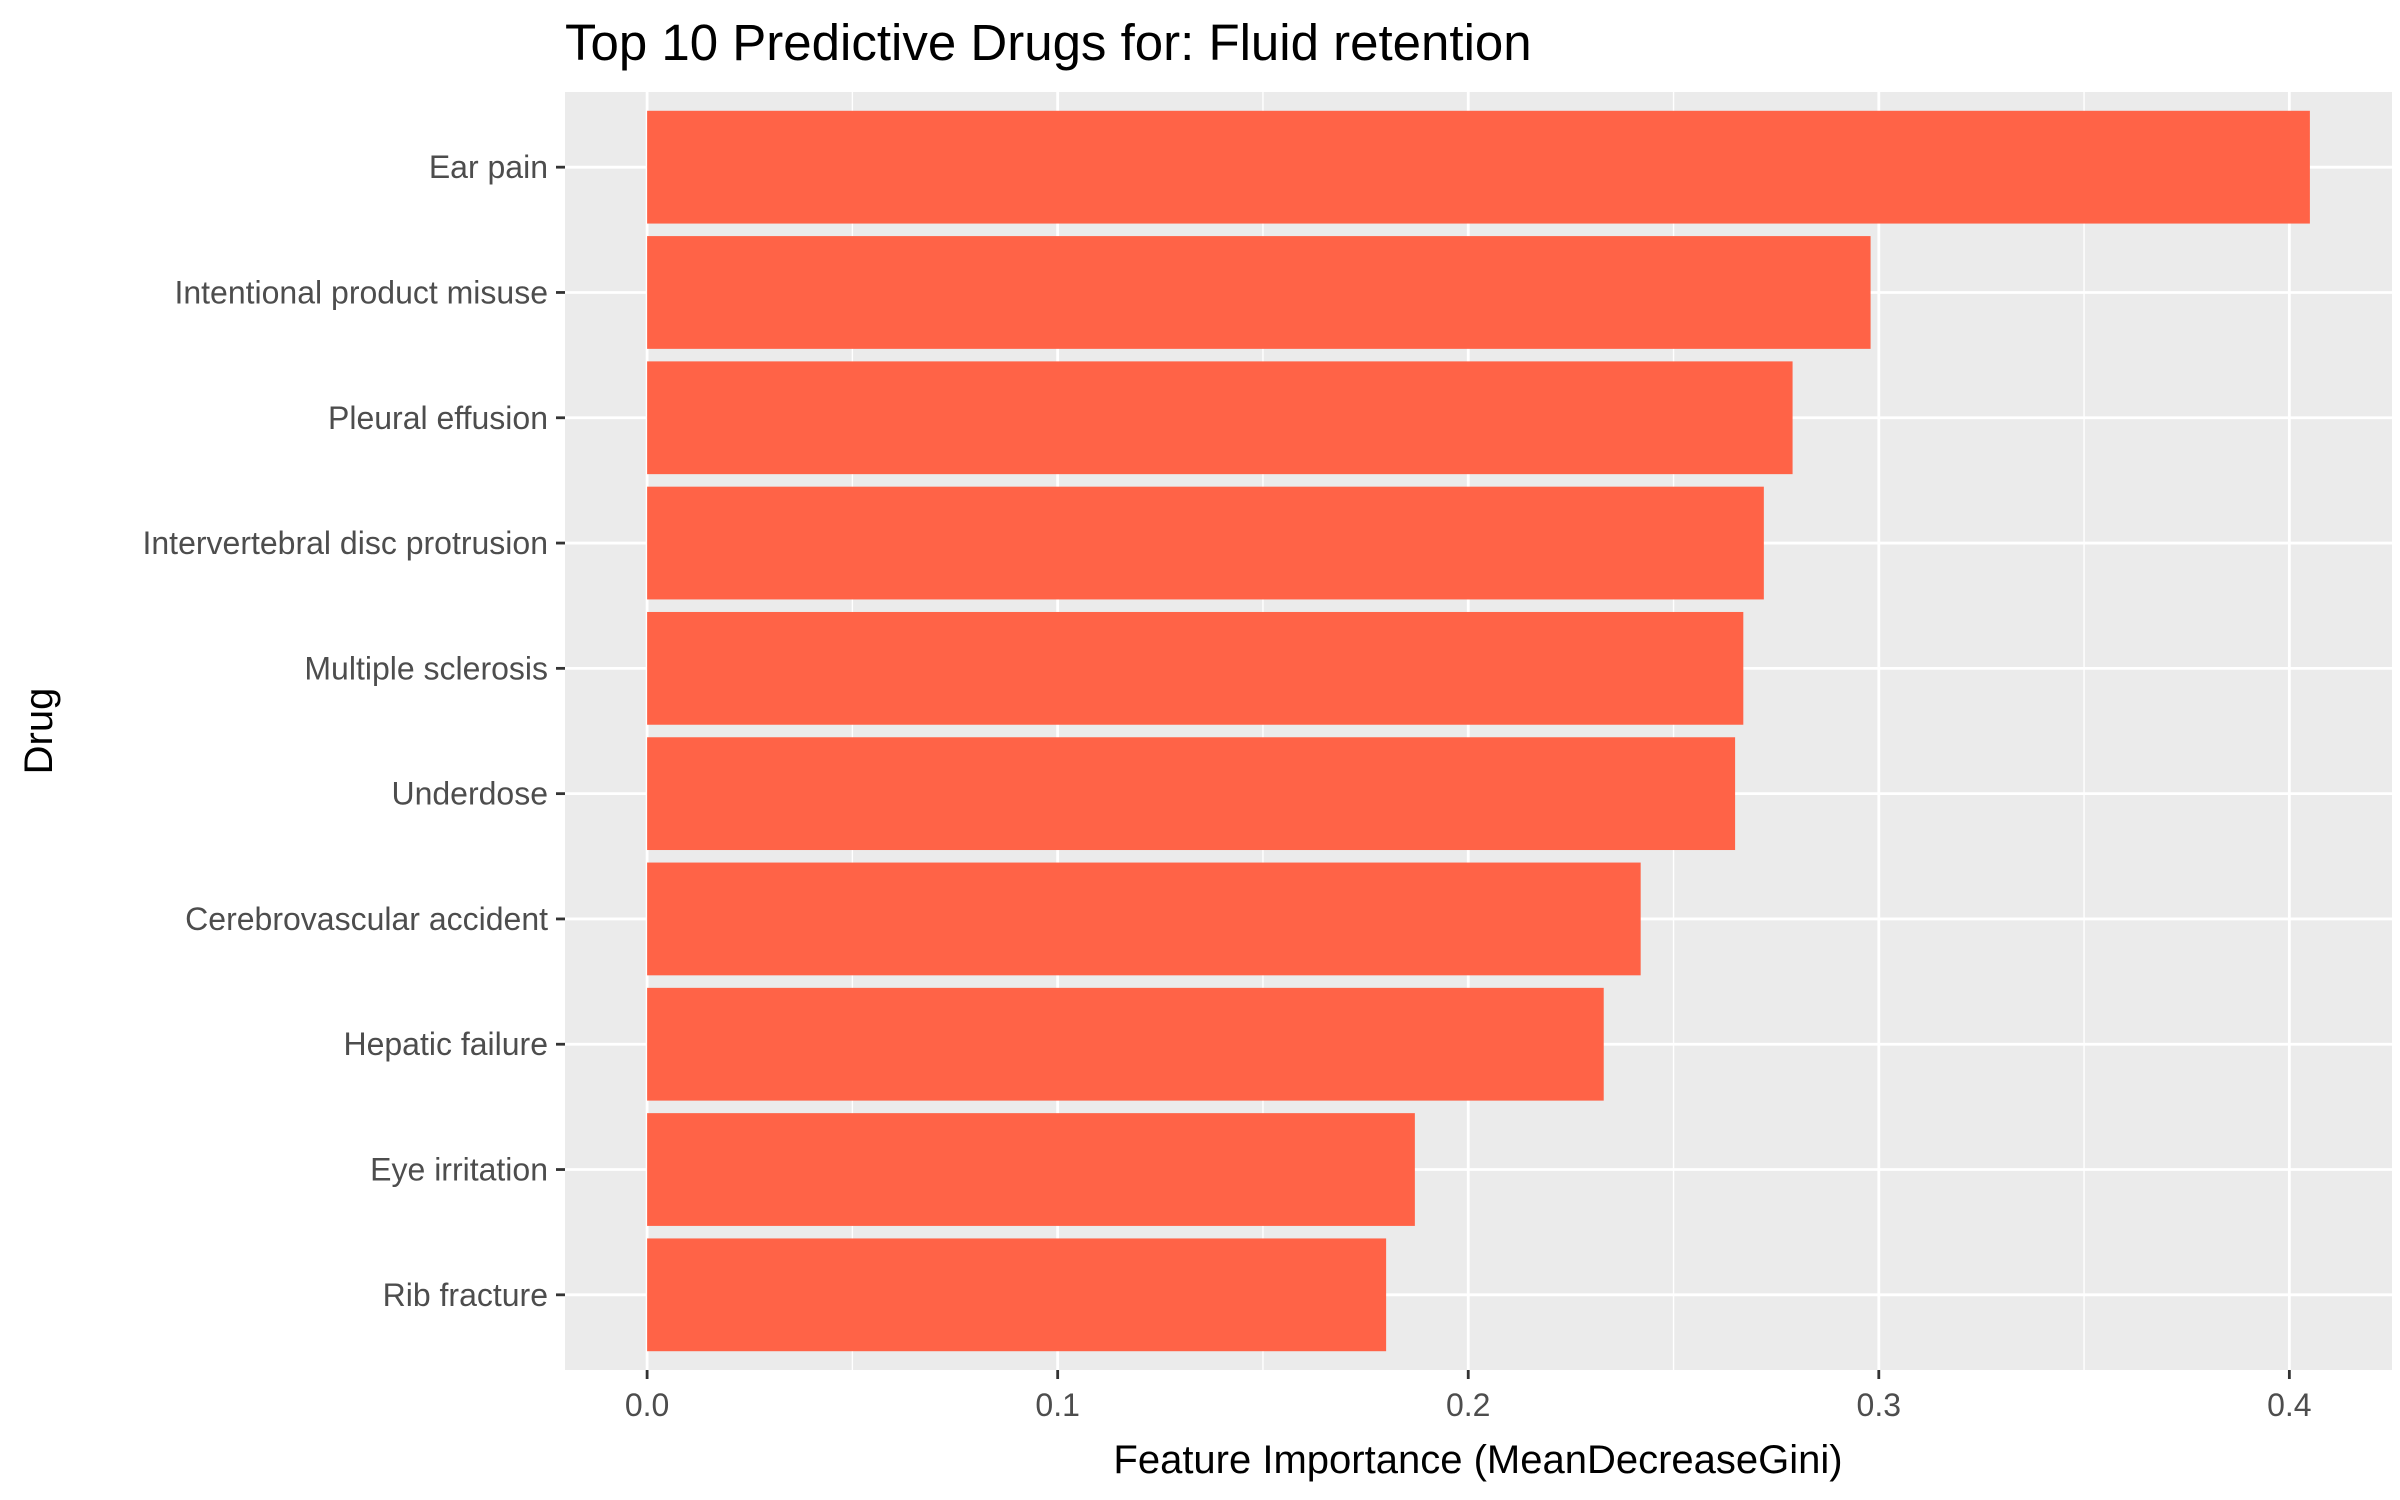  I want to click on y-tick-label: Intervertebral disc protrusion, so click(345, 543).